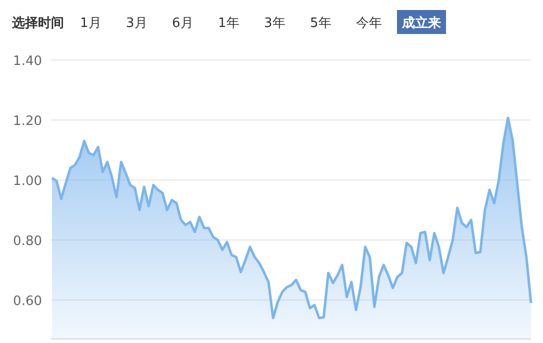  I want to click on y-tick-label: 0.60, so click(27, 301).